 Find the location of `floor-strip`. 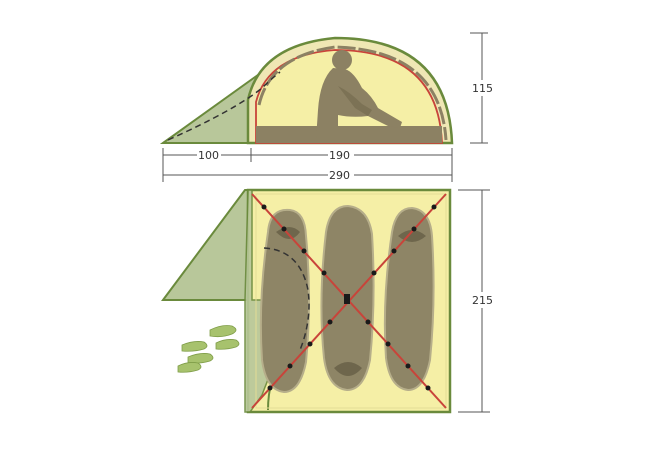

floor-strip is located at coordinates (349, 134).